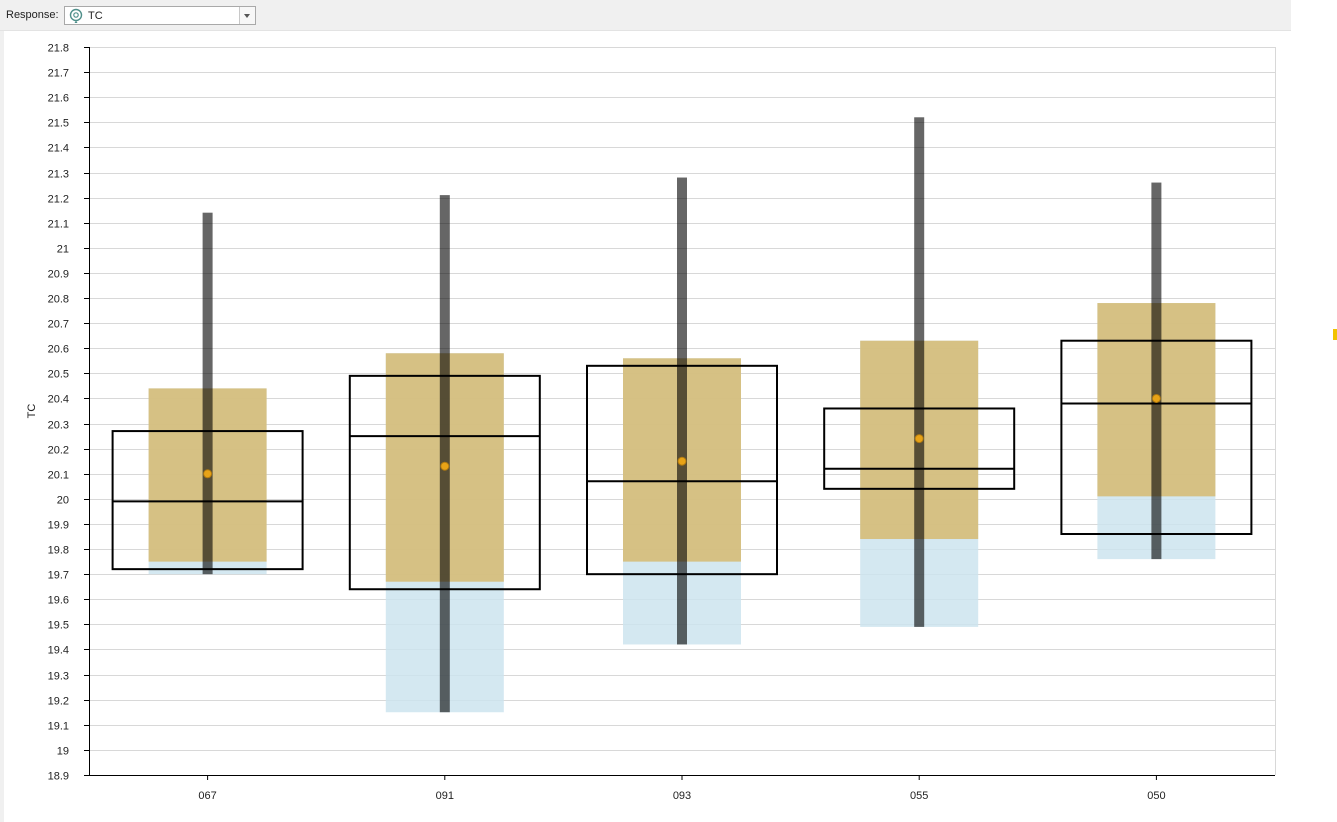 Image resolution: width=1337 pixels, height=822 pixels. Describe the element at coordinates (63, 501) in the screenshot. I see `y-tick-label: 20` at that location.